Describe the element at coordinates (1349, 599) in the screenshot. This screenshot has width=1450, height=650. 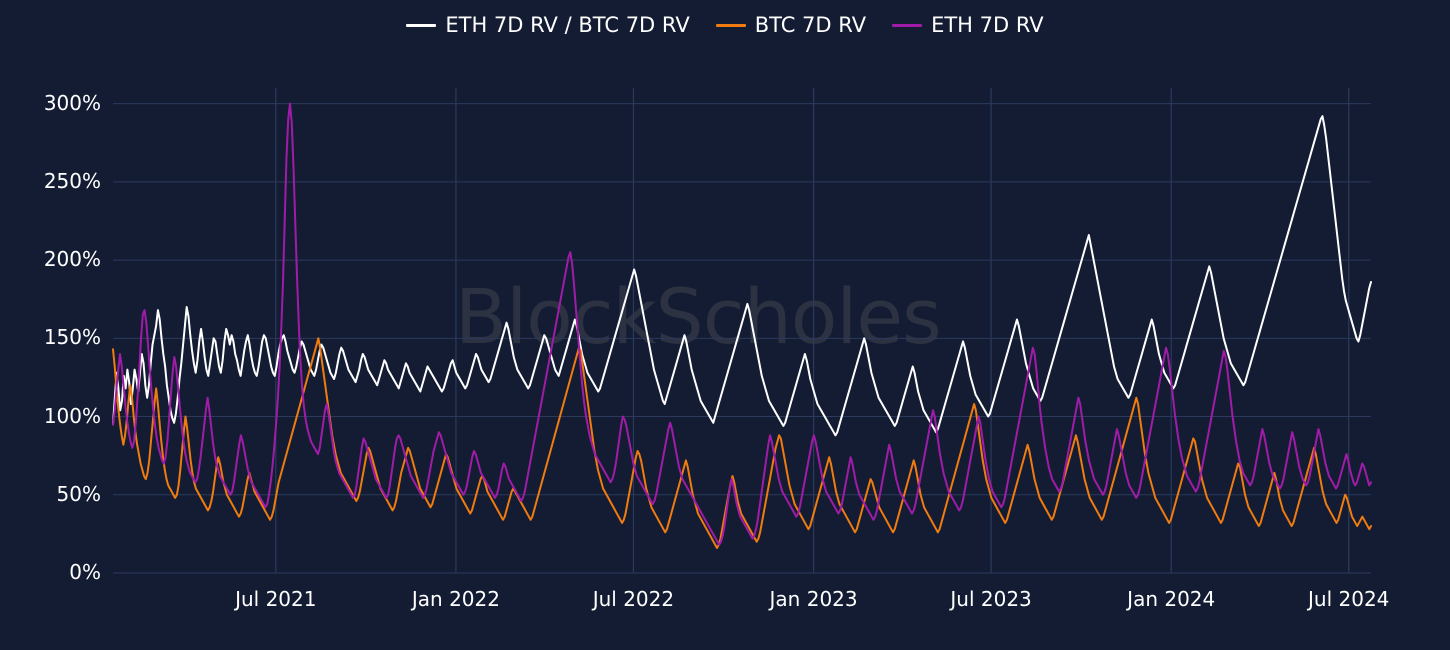
I see `x-tick-label: Jul 2024` at that location.